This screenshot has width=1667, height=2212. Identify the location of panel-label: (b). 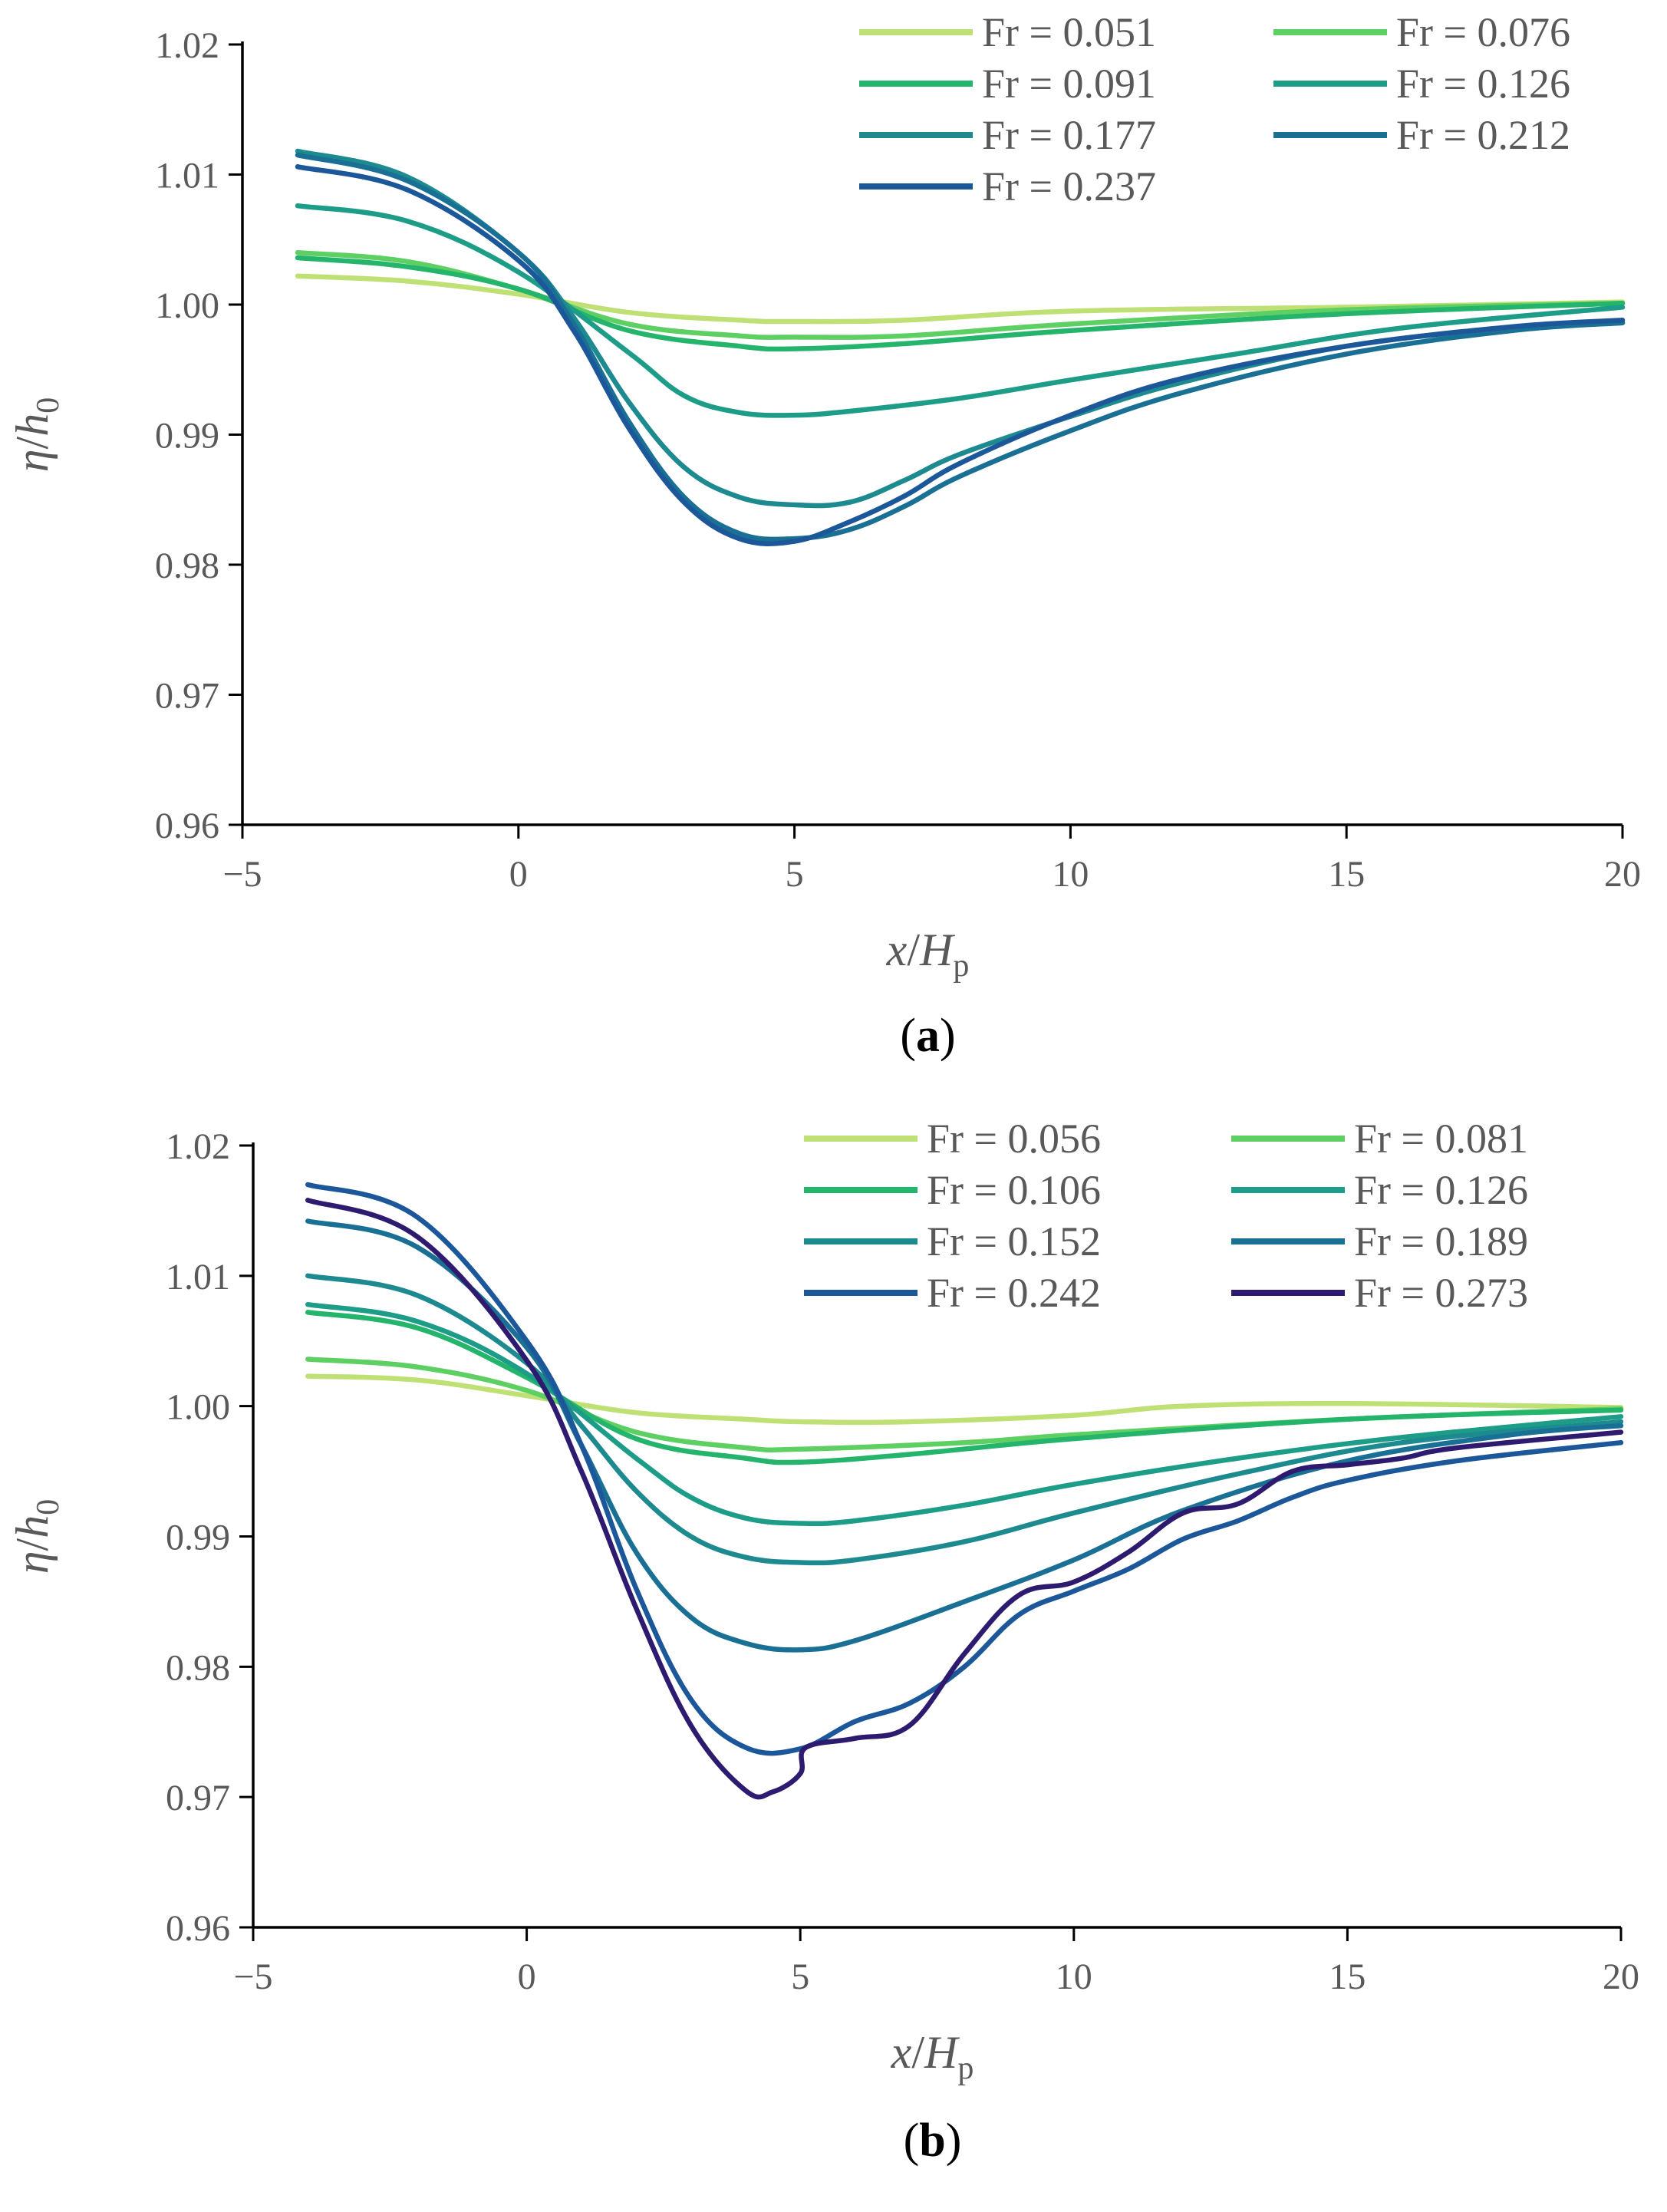
(933, 2141).